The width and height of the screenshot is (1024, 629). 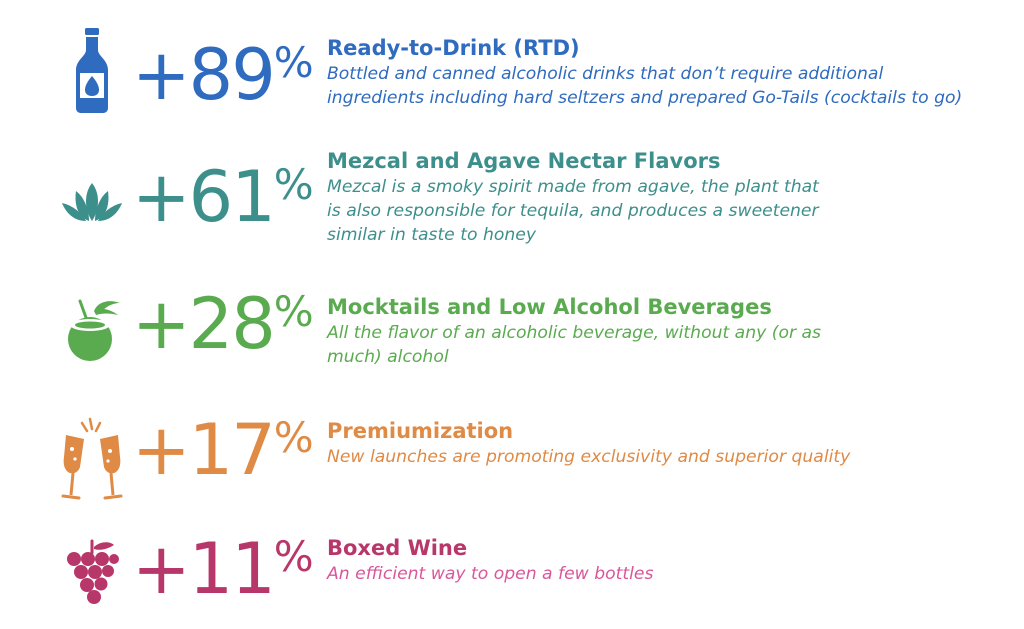 I want to click on mezcal-percent: +61%, so click(x=223, y=207).